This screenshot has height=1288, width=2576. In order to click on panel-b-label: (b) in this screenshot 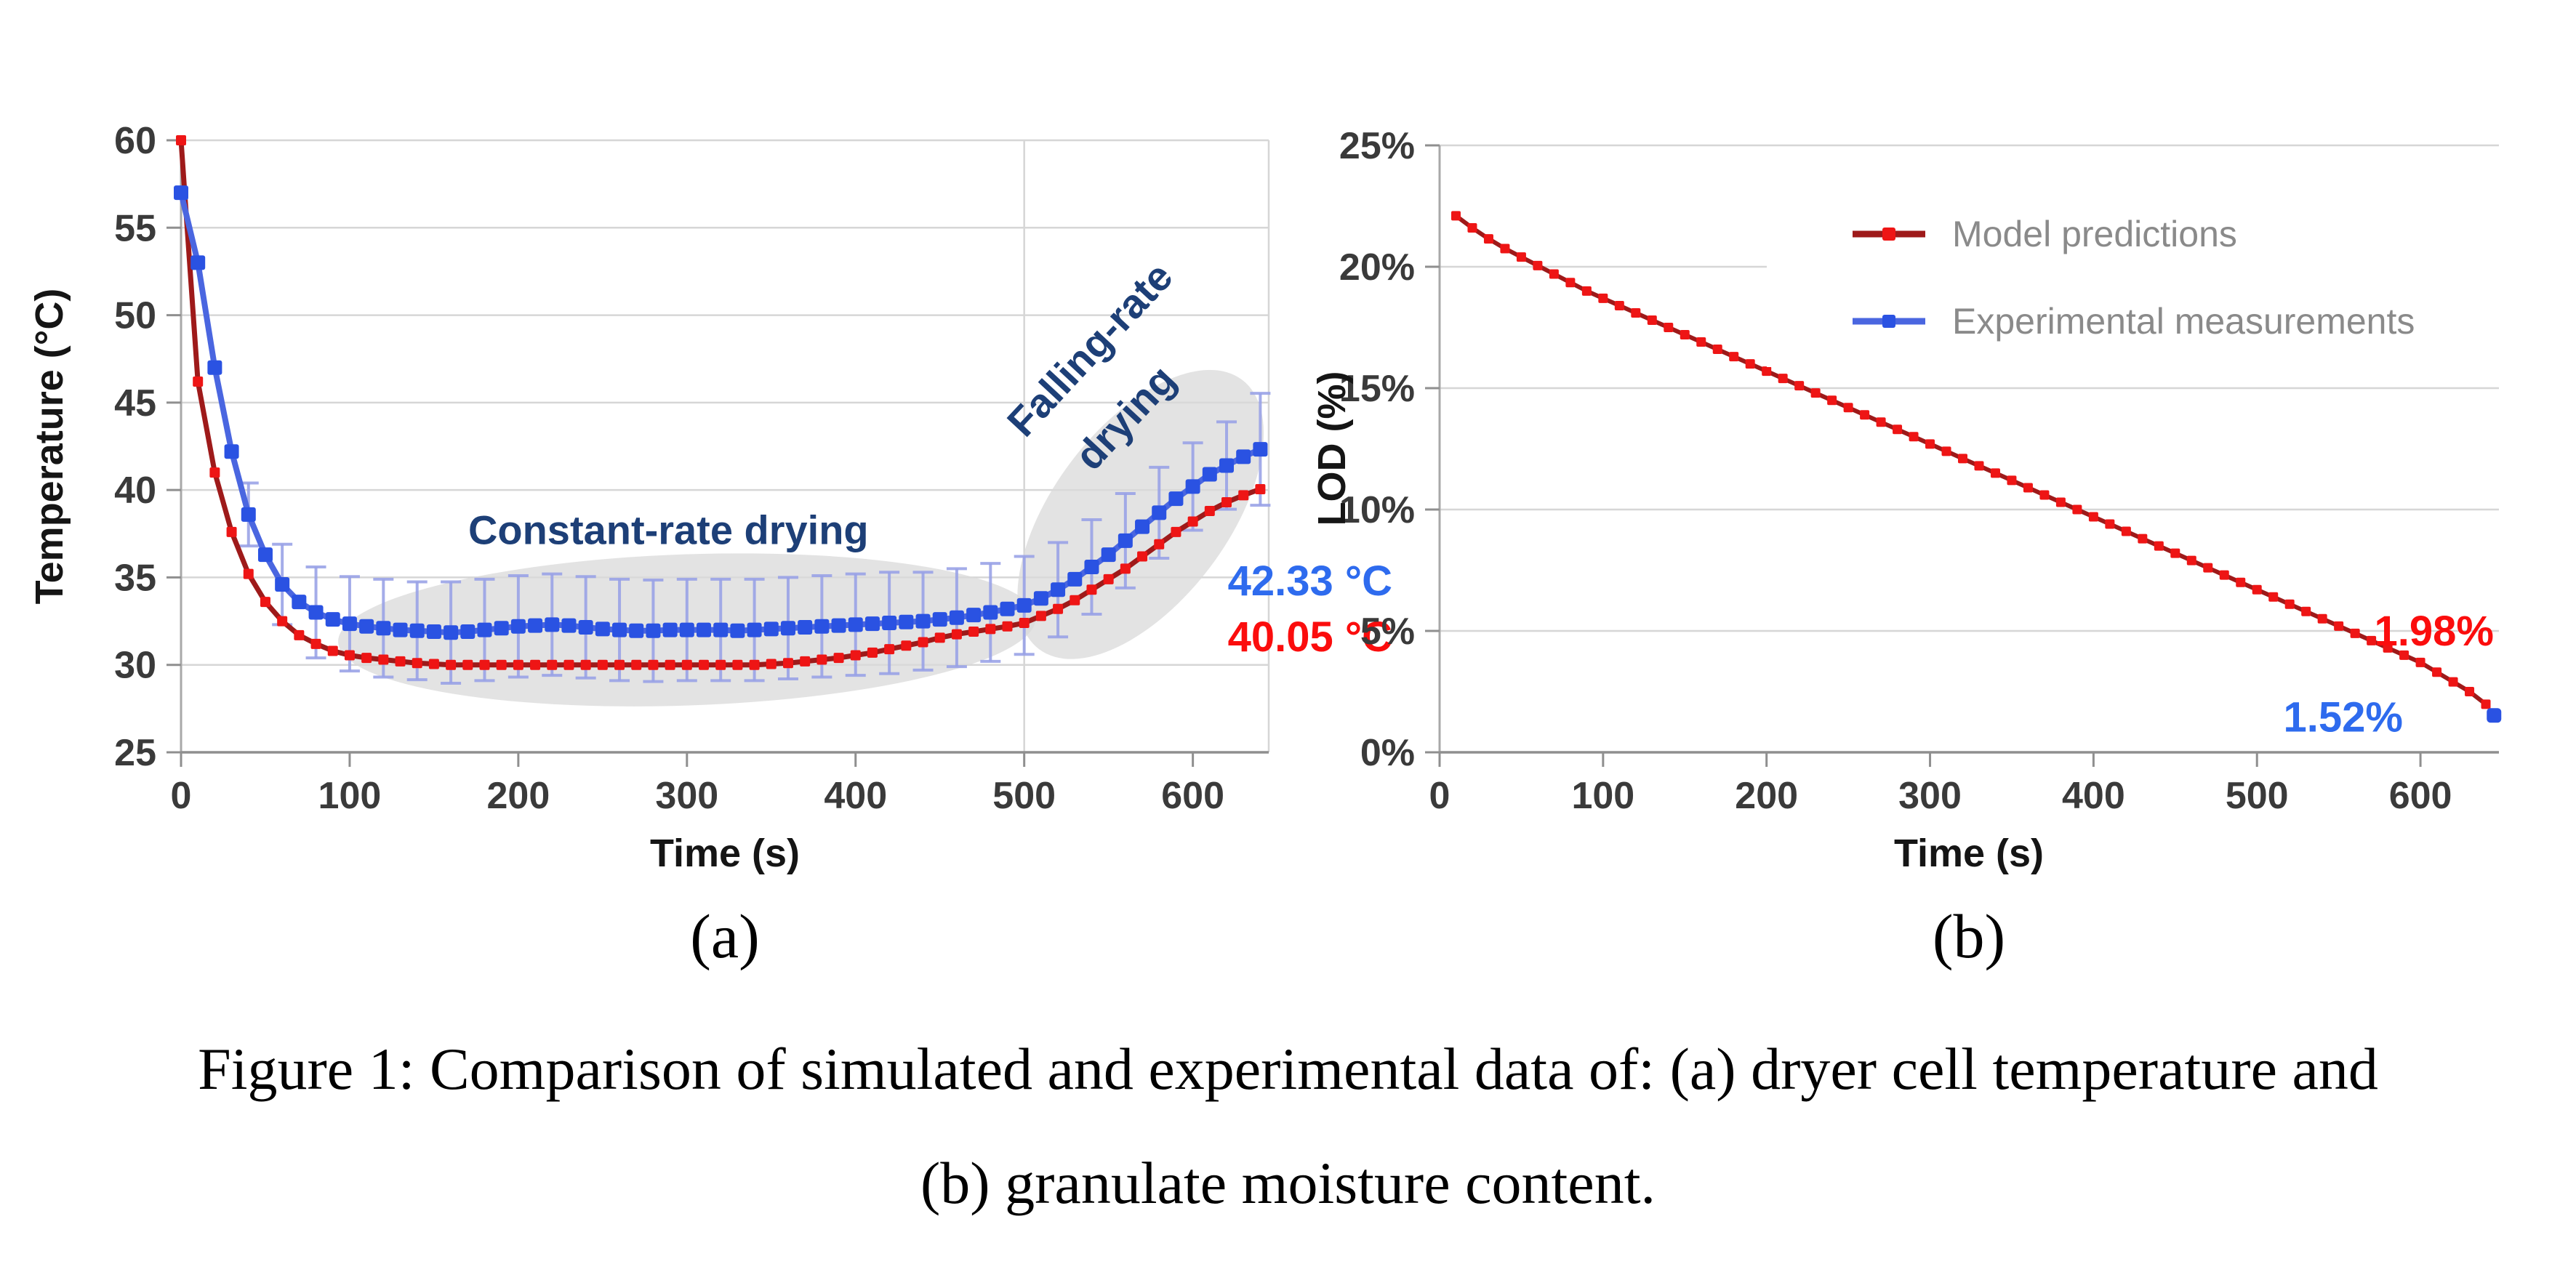, I will do `click(1969, 936)`.